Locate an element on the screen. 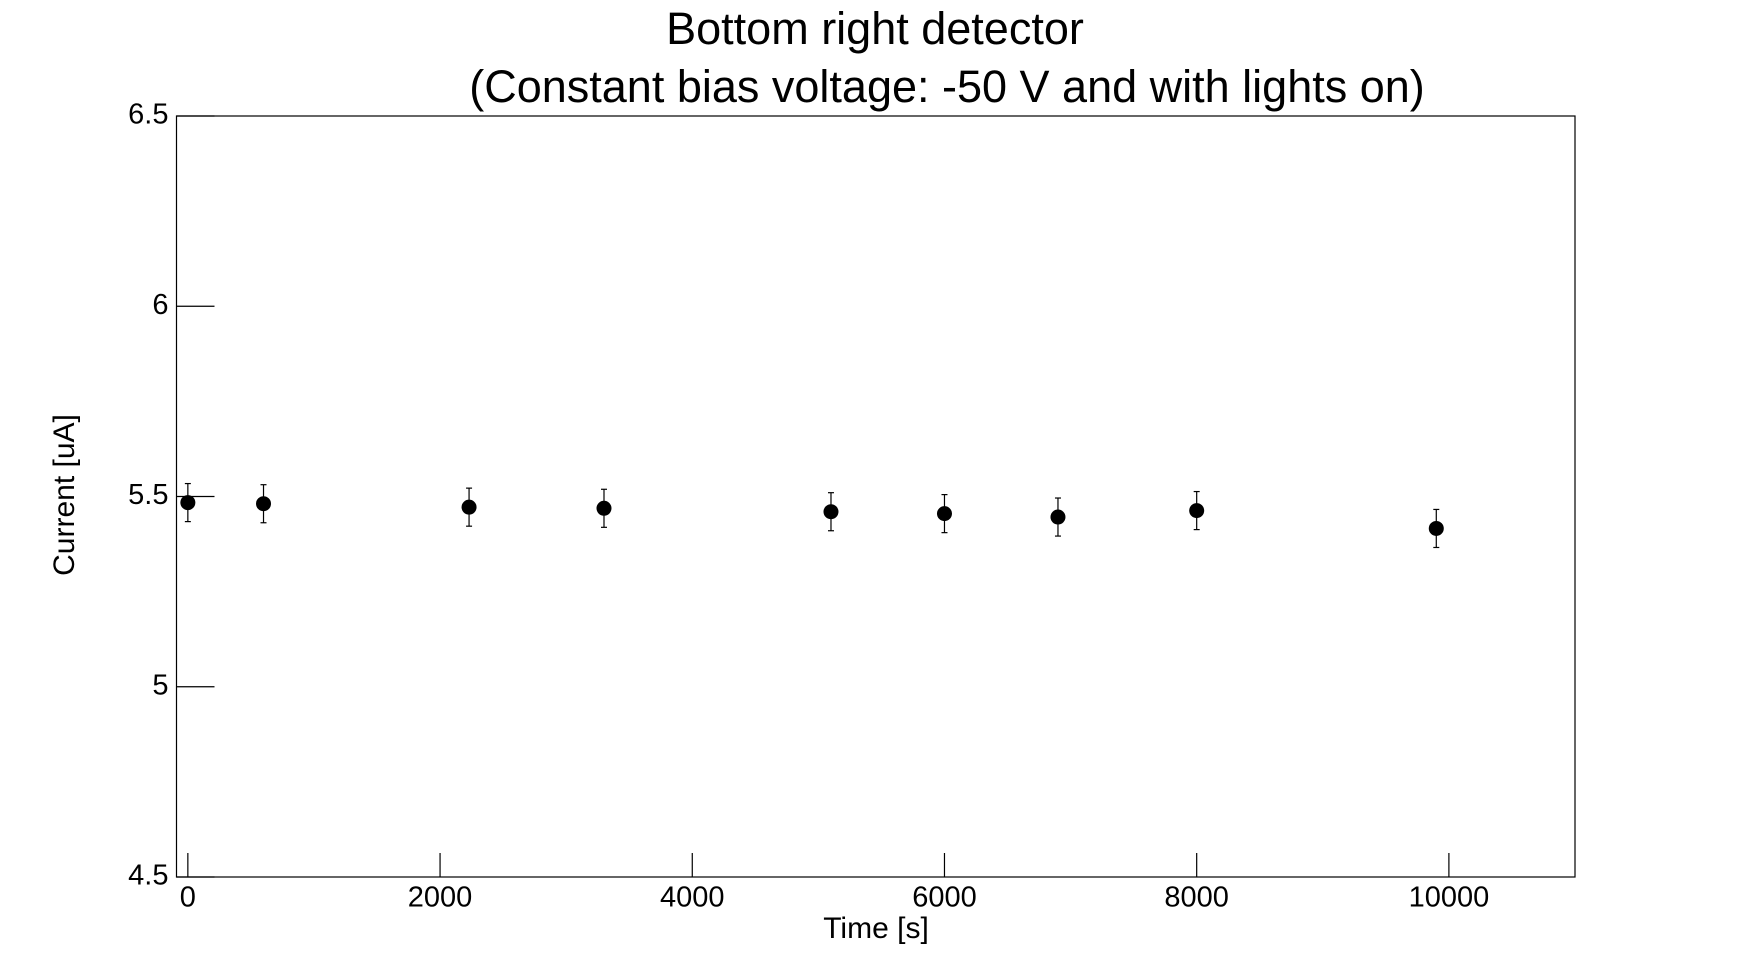 The width and height of the screenshot is (1743, 971). x-axis-title: Time [s] is located at coordinates (876, 928).